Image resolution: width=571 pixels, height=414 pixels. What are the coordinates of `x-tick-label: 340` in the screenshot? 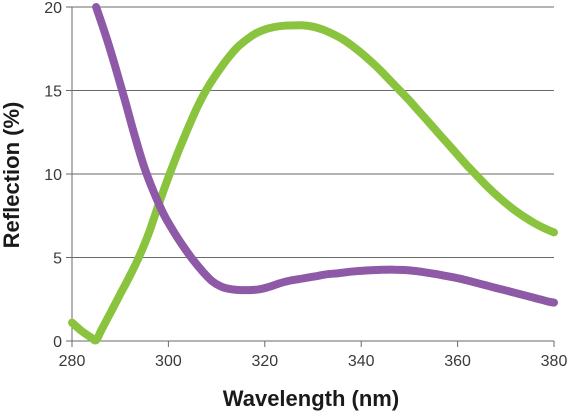 It's located at (361, 361).